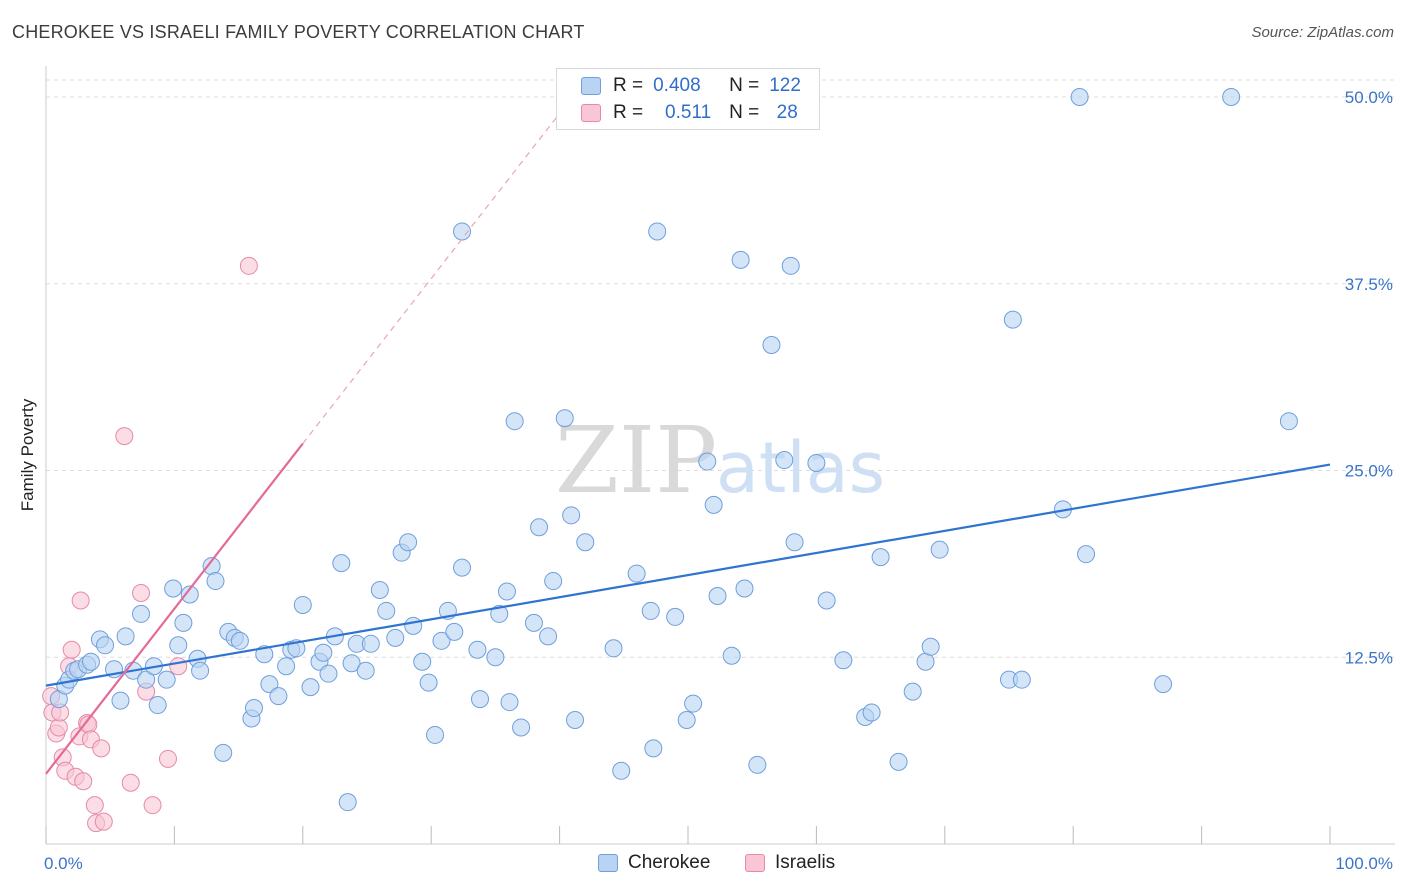 The width and height of the screenshot is (1406, 892). What do you see at coordinates (669, 862) in the screenshot?
I see `legend-label-cherokee: Cherokee` at bounding box center [669, 862].